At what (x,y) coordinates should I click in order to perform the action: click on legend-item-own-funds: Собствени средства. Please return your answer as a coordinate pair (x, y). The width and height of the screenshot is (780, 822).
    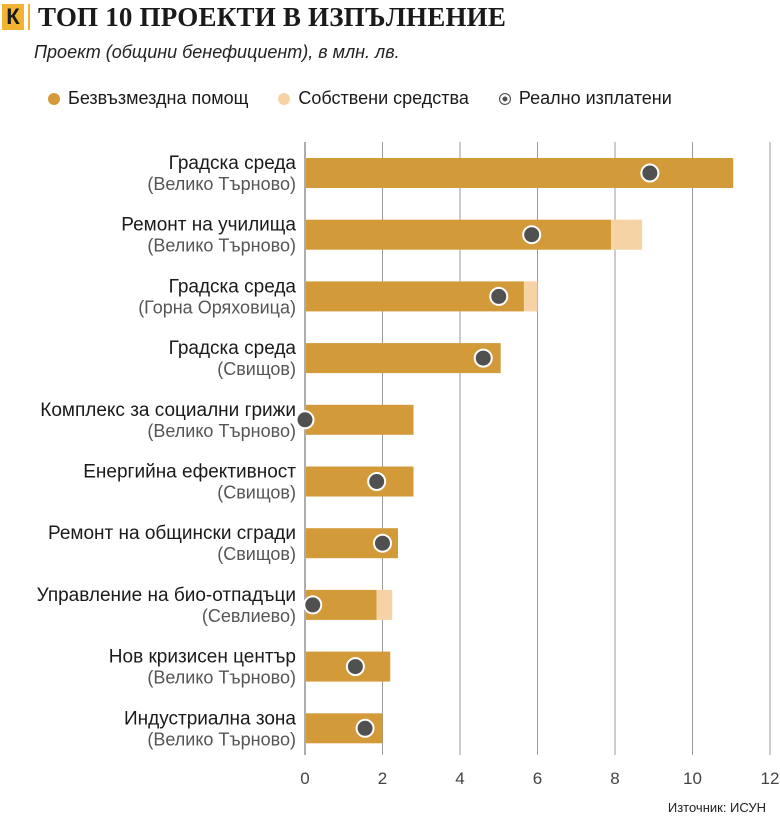
    Looking at the image, I should click on (373, 98).